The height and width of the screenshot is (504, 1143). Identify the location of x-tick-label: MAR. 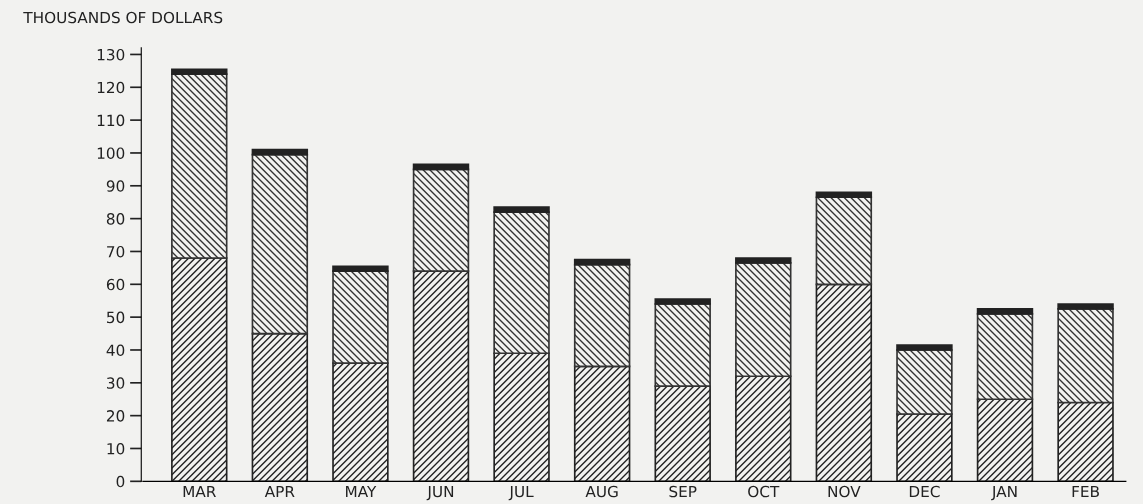
(199, 491).